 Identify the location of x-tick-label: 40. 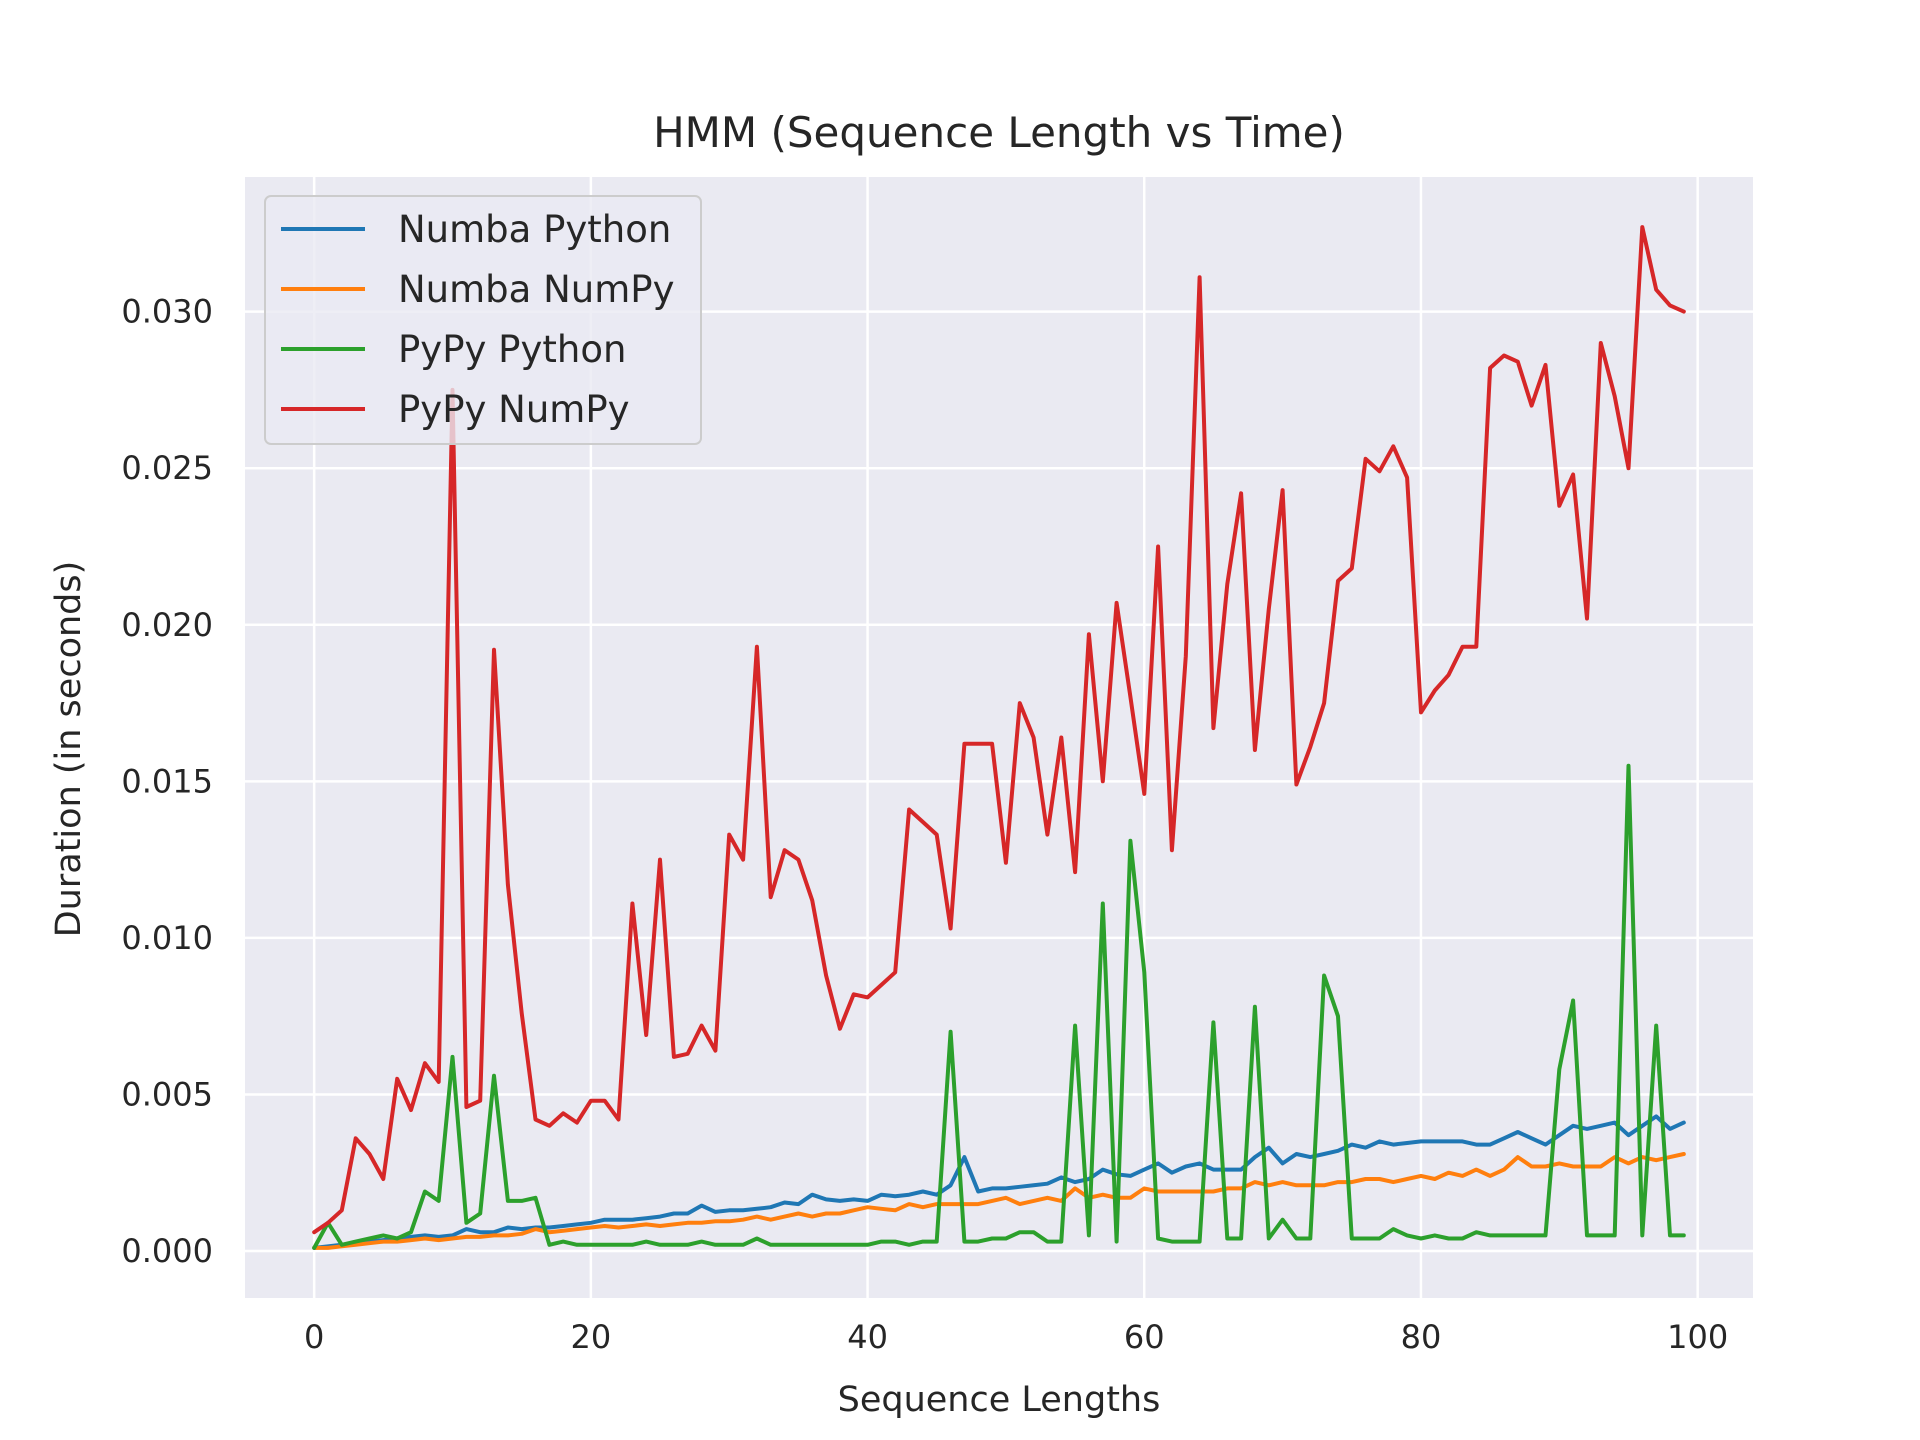
(867, 1337).